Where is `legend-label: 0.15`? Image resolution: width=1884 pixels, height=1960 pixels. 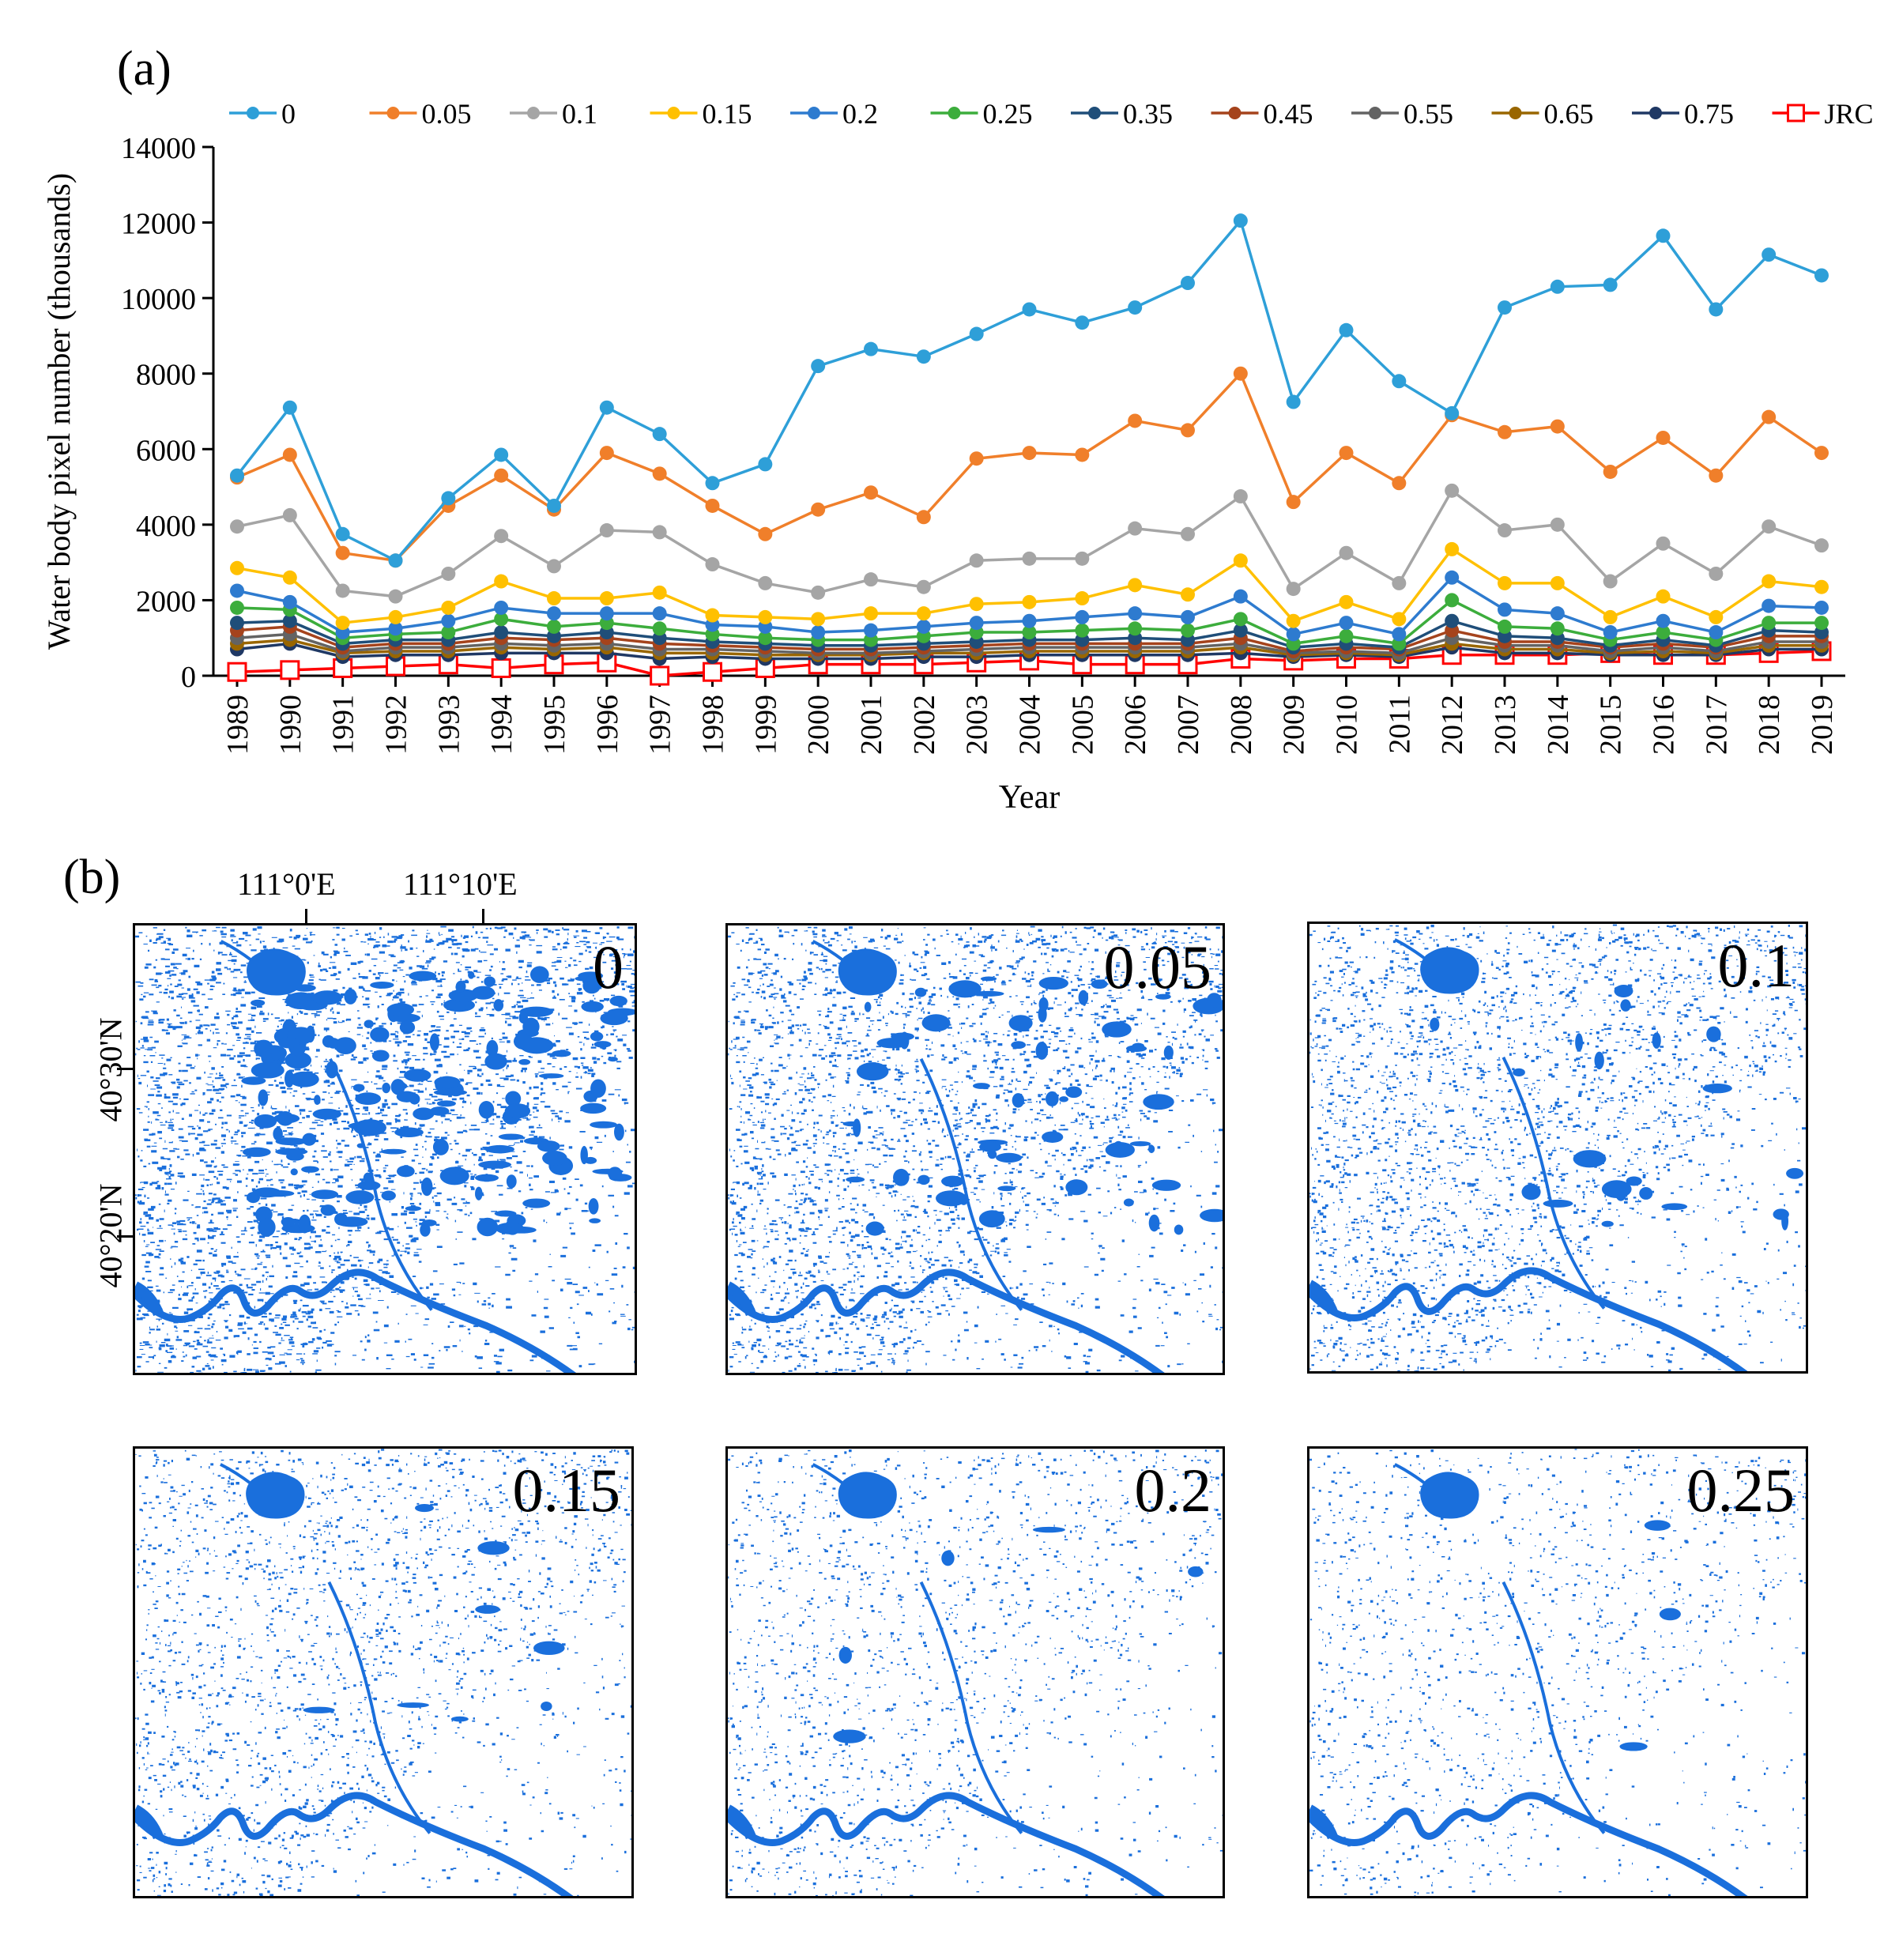 legend-label: 0.15 is located at coordinates (727, 114).